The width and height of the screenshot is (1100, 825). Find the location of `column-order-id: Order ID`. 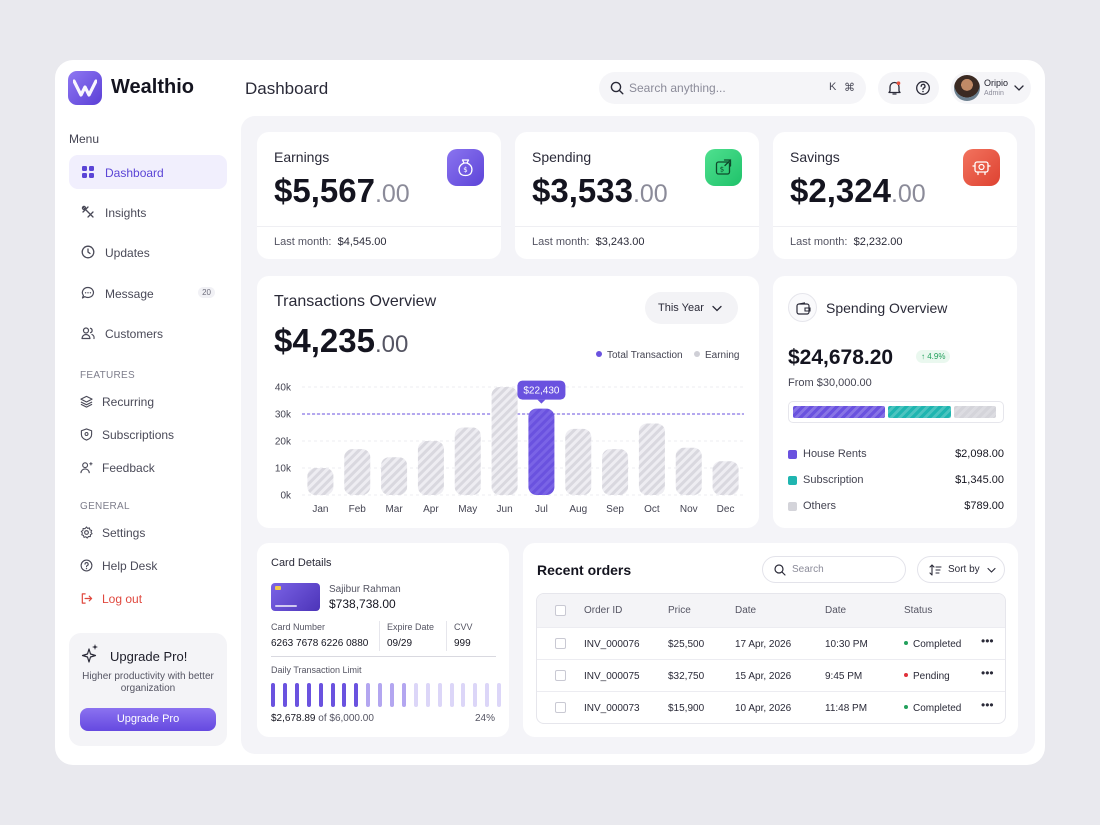

column-order-id: Order ID is located at coordinates (603, 610).